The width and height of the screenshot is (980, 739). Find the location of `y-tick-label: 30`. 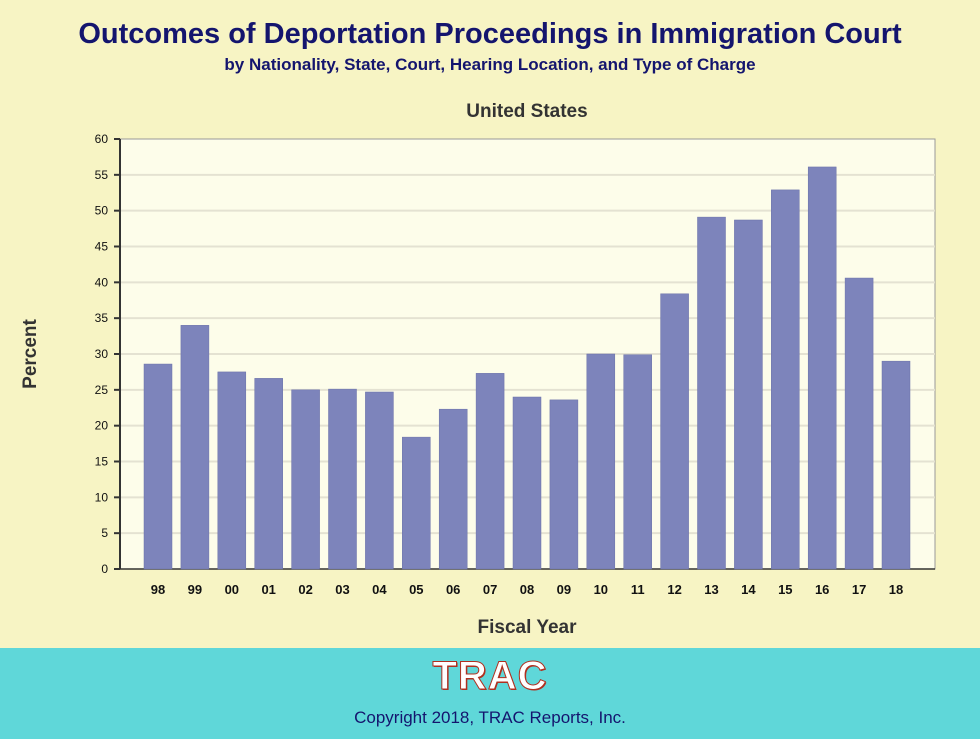

y-tick-label: 30 is located at coordinates (102, 354).